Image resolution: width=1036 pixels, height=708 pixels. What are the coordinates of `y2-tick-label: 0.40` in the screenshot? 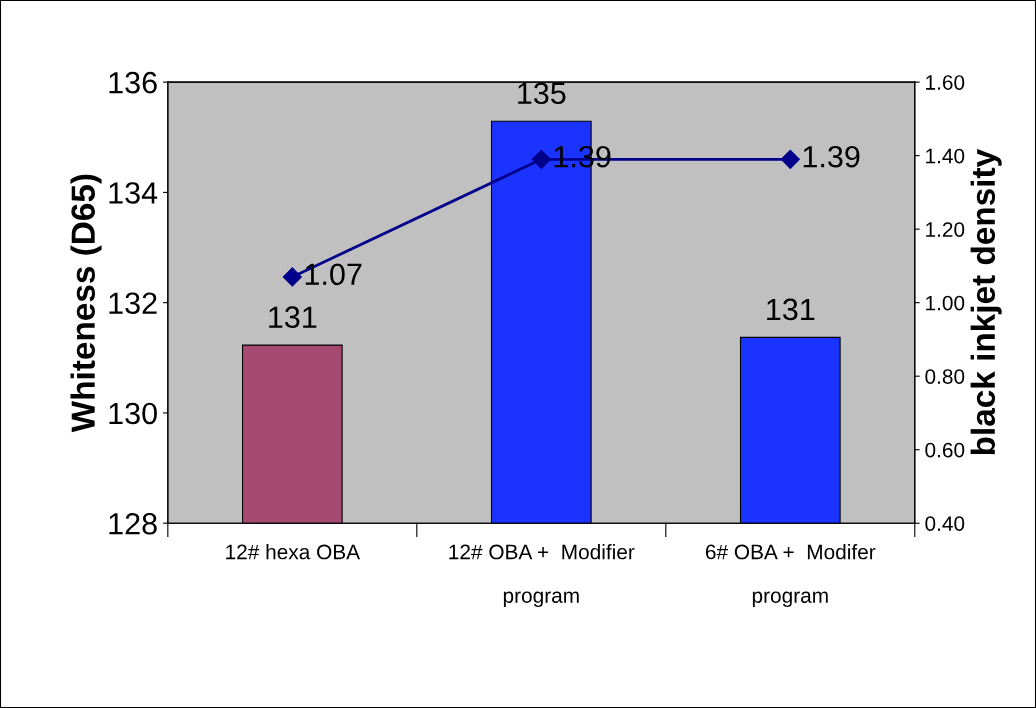 It's located at (945, 523).